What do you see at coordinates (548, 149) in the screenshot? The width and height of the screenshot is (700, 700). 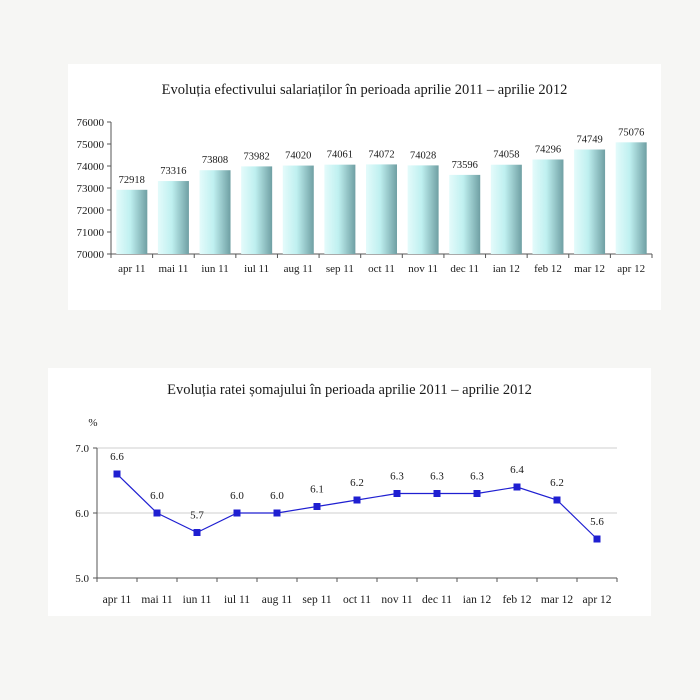 I see `bar-value-label: 74296` at bounding box center [548, 149].